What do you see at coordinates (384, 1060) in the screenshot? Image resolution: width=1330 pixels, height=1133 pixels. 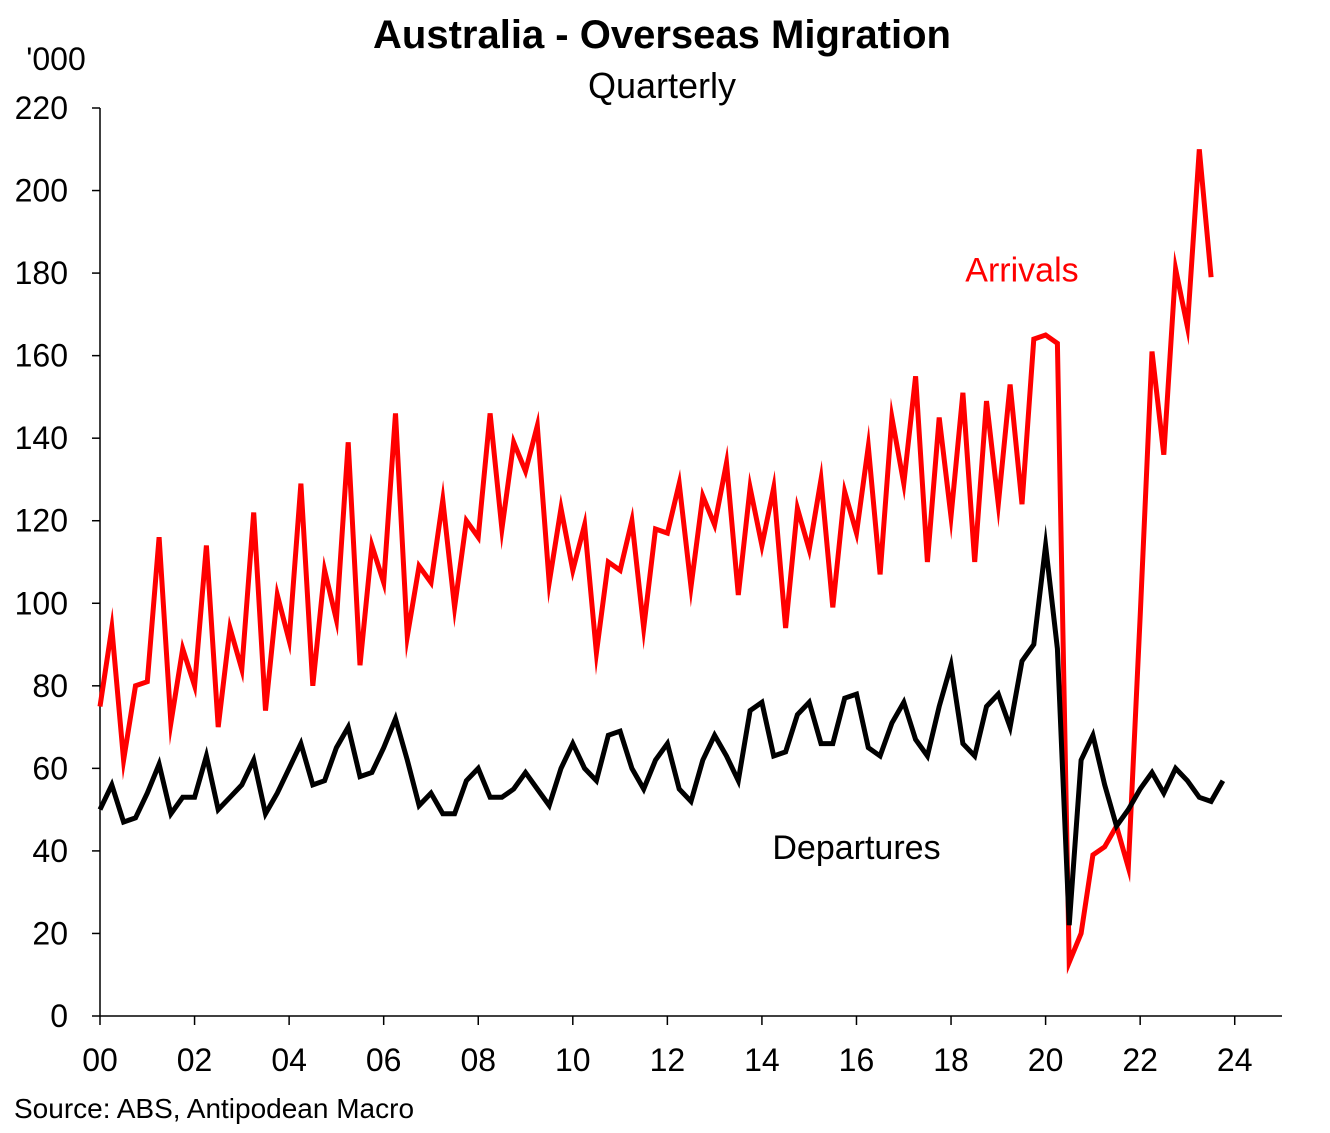 I see `x-tick-label: 06` at bounding box center [384, 1060].